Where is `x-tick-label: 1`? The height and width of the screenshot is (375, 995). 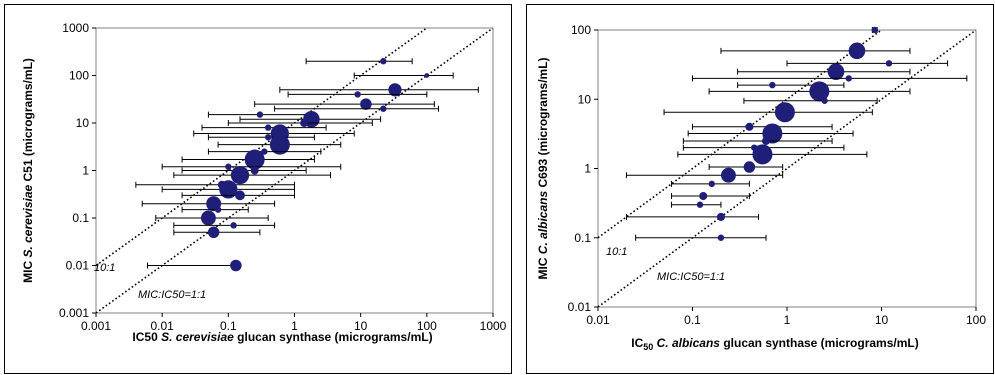
x-tick-label: 1 is located at coordinates (787, 320).